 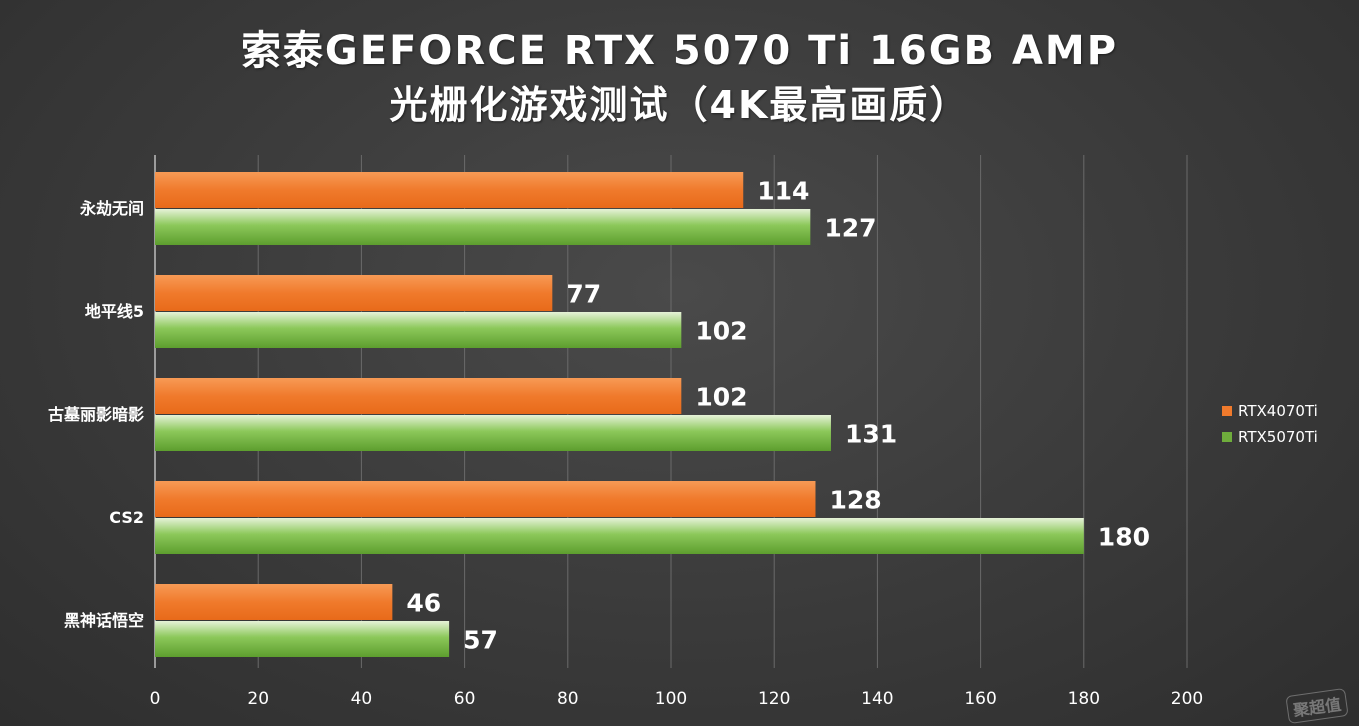 What do you see at coordinates (362, 699) in the screenshot?
I see `x-tick-label: 40` at bounding box center [362, 699].